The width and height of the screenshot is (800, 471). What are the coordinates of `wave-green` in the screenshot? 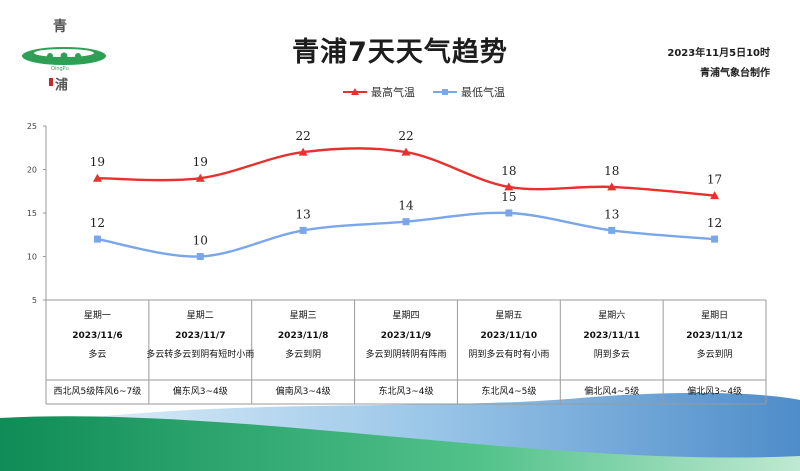 It's located at (400, 443).